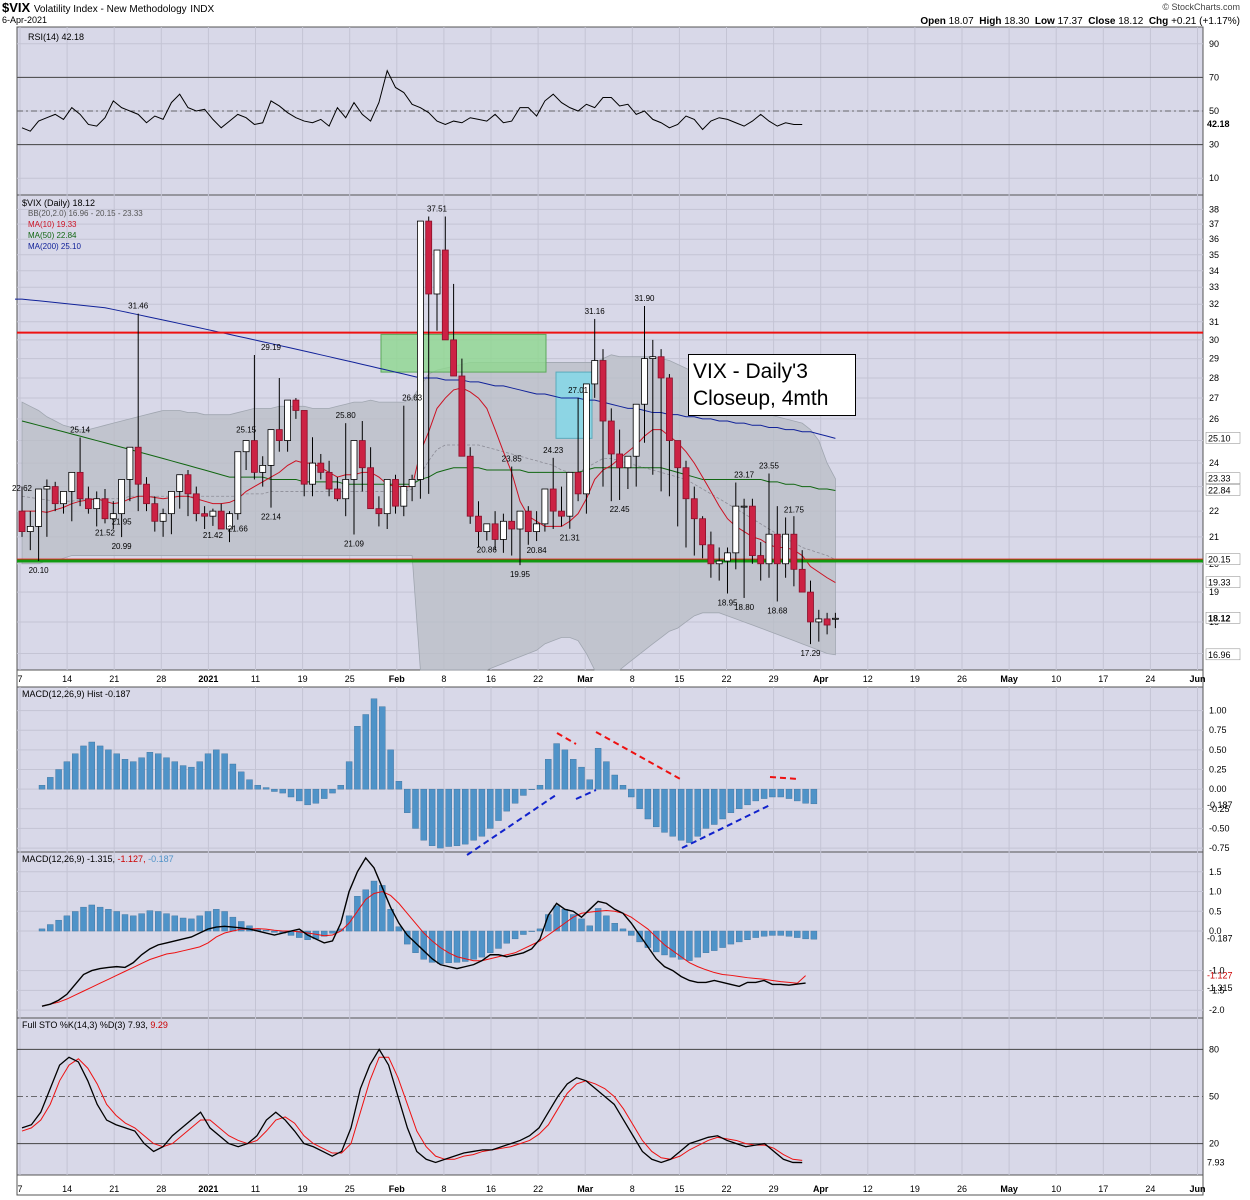 The image size is (1250, 1200). Describe the element at coordinates (412, 100) in the screenshot. I see `rsi-line` at that location.